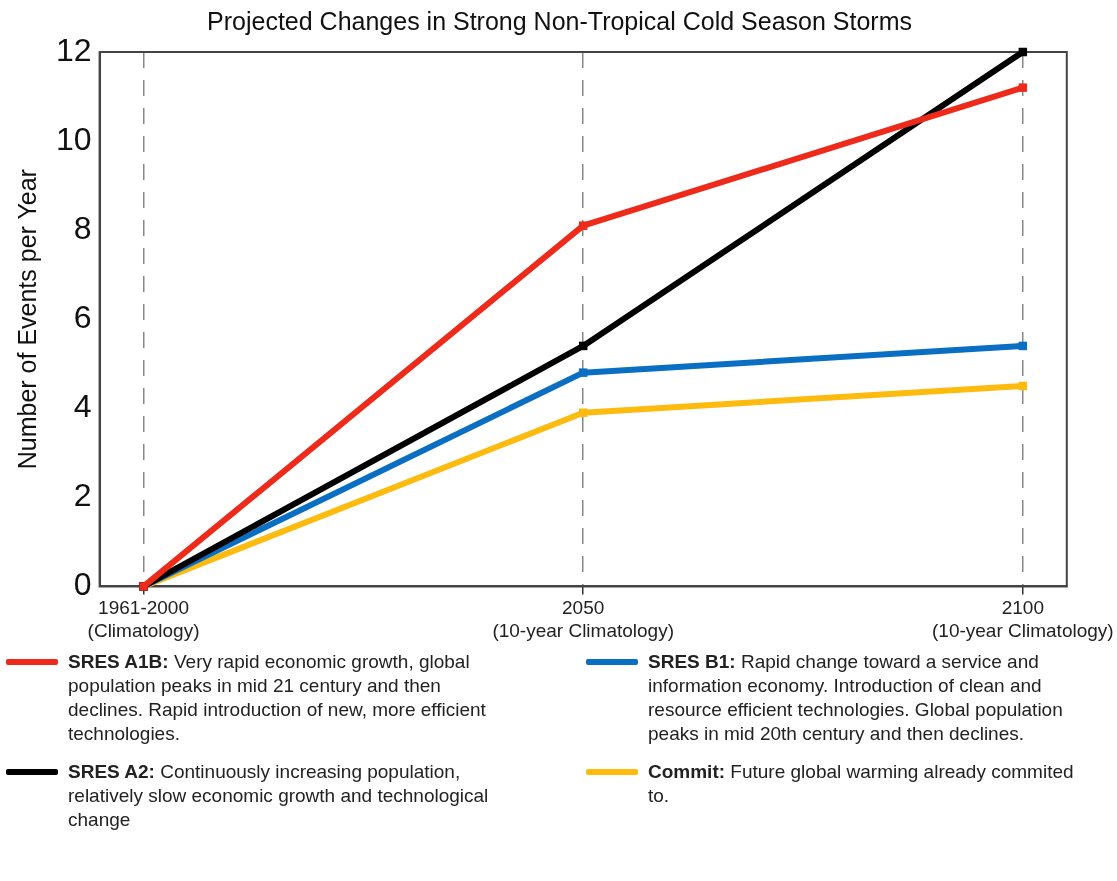 The image size is (1117, 881). Describe the element at coordinates (861, 783) in the screenshot. I see `text: Commit: Future global warming already commited to.` at that location.